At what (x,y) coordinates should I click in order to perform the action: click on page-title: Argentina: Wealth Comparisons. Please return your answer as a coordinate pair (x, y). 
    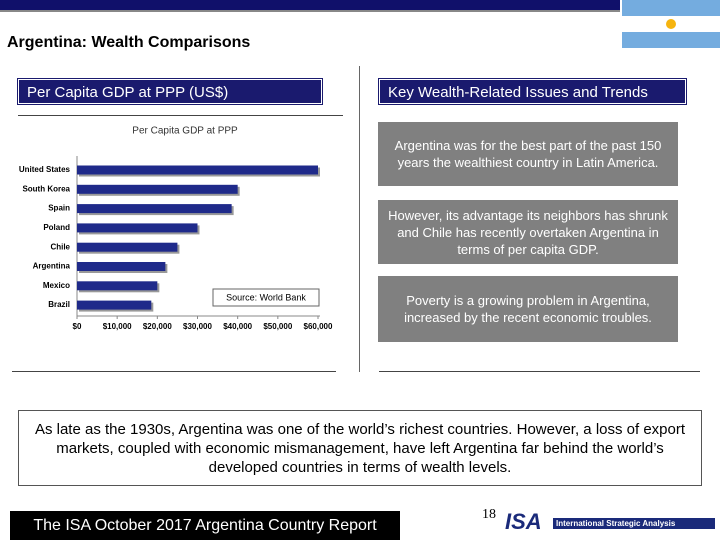
    Looking at the image, I should click on (129, 42).